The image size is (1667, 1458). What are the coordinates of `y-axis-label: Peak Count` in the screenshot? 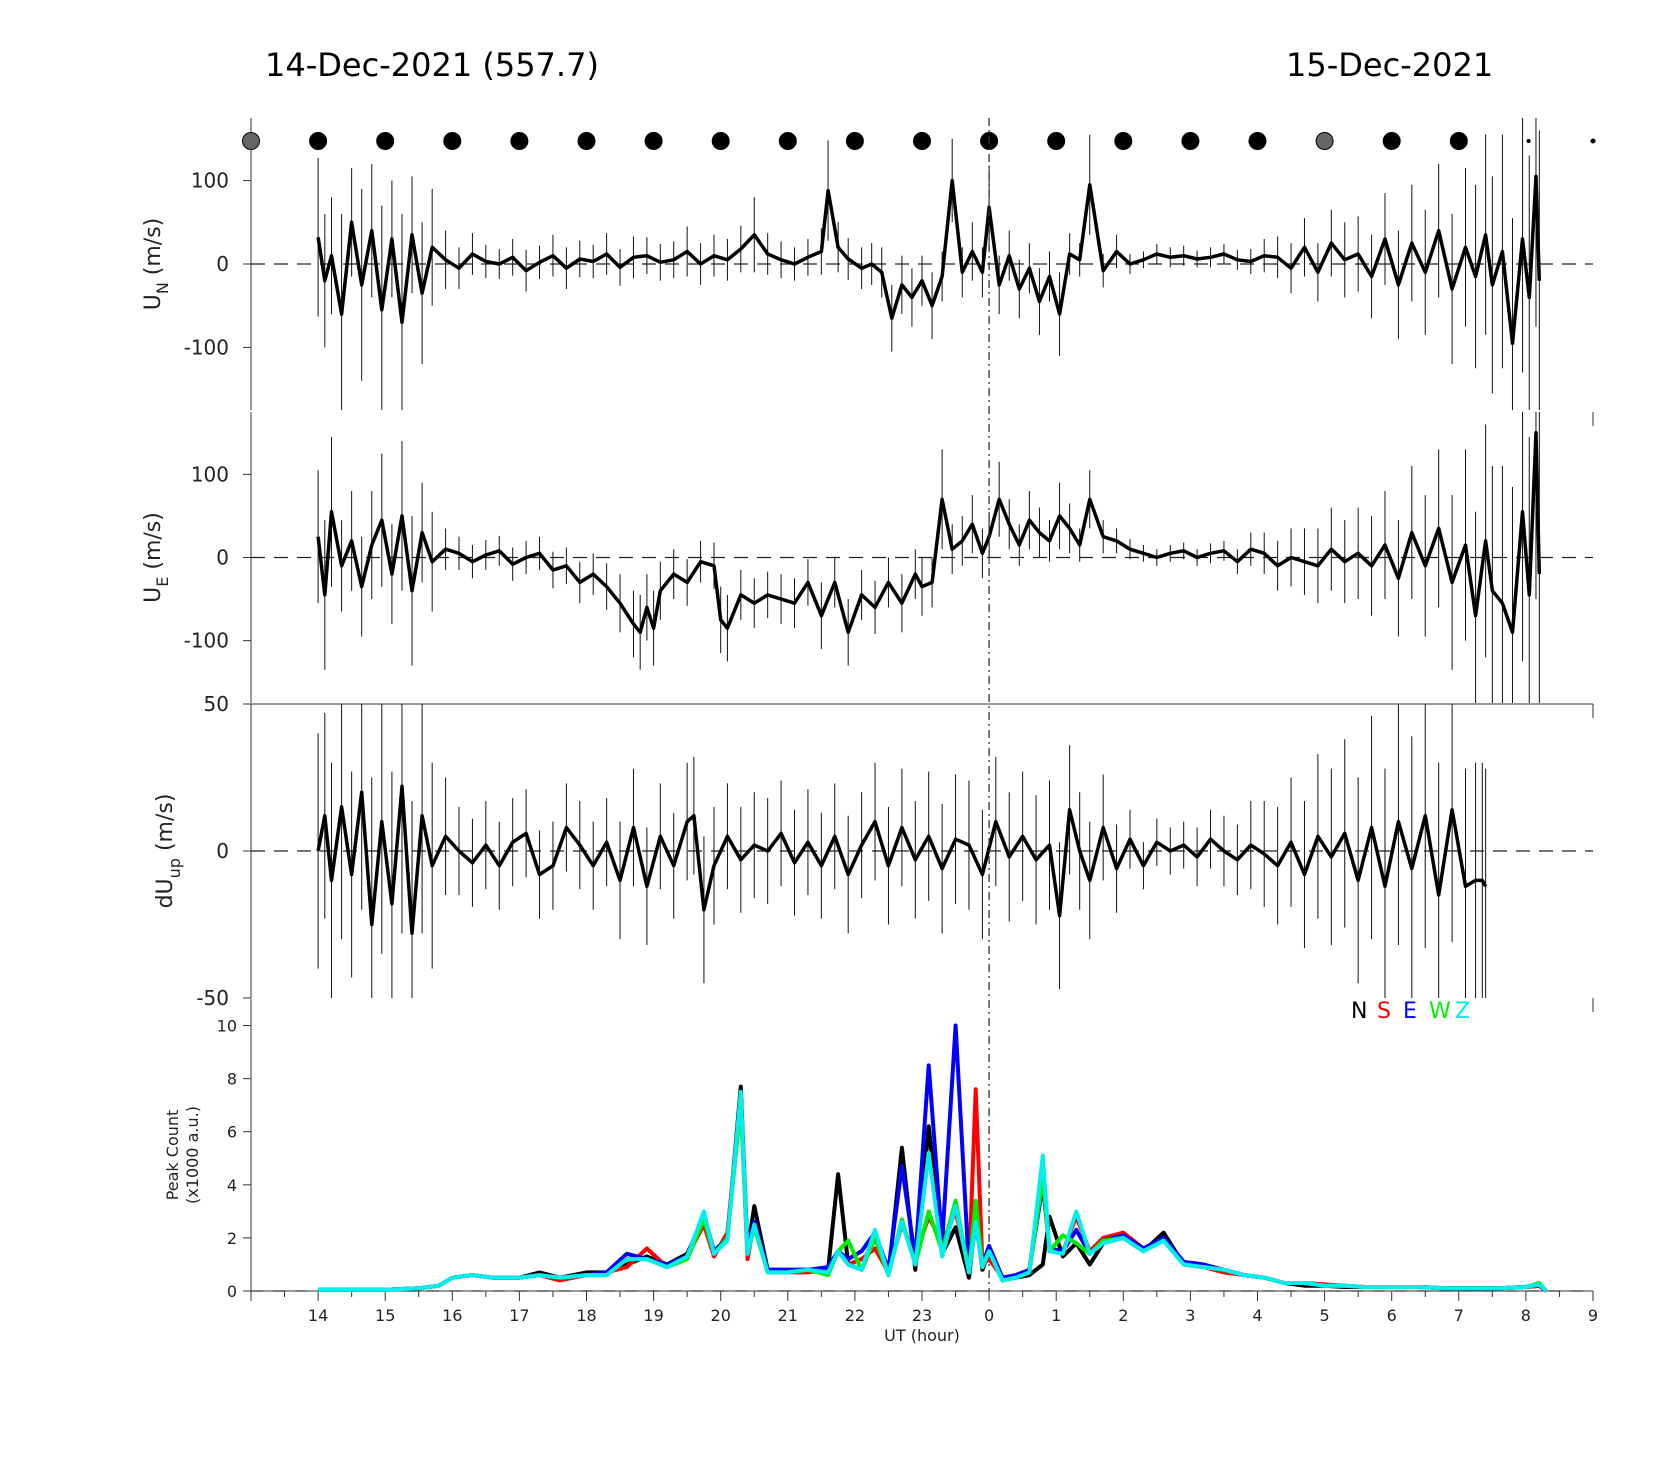 It's located at (172, 1155).